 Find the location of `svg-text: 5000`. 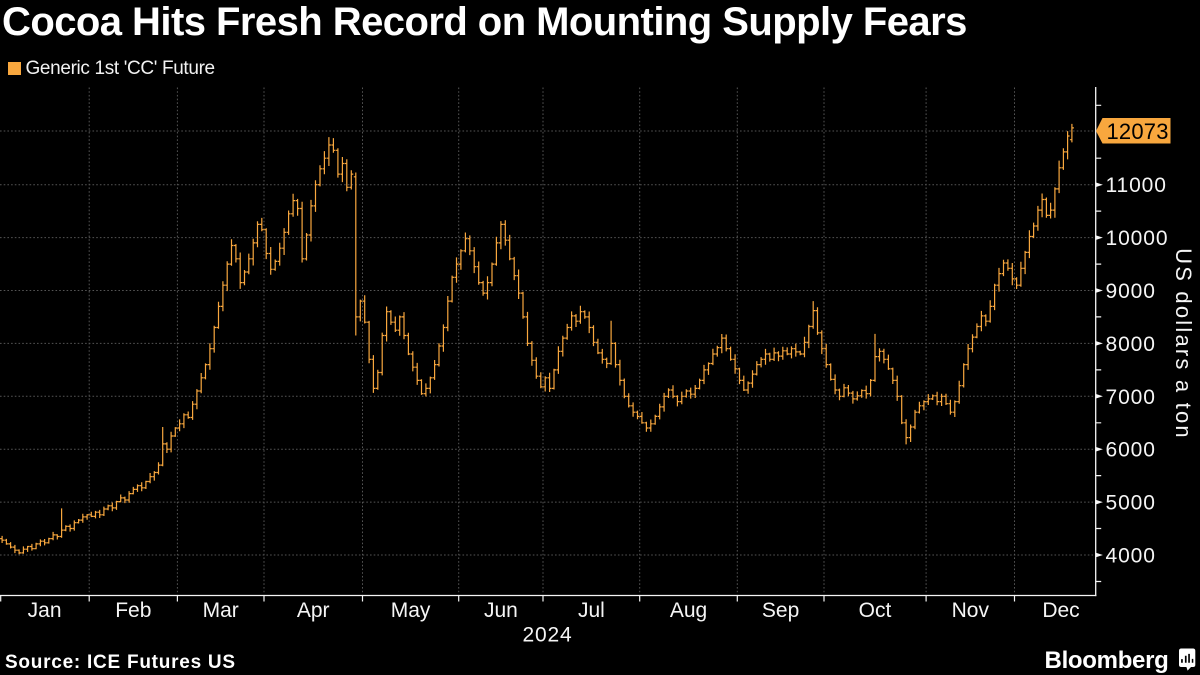

svg-text: 5000 is located at coordinates (1131, 503).